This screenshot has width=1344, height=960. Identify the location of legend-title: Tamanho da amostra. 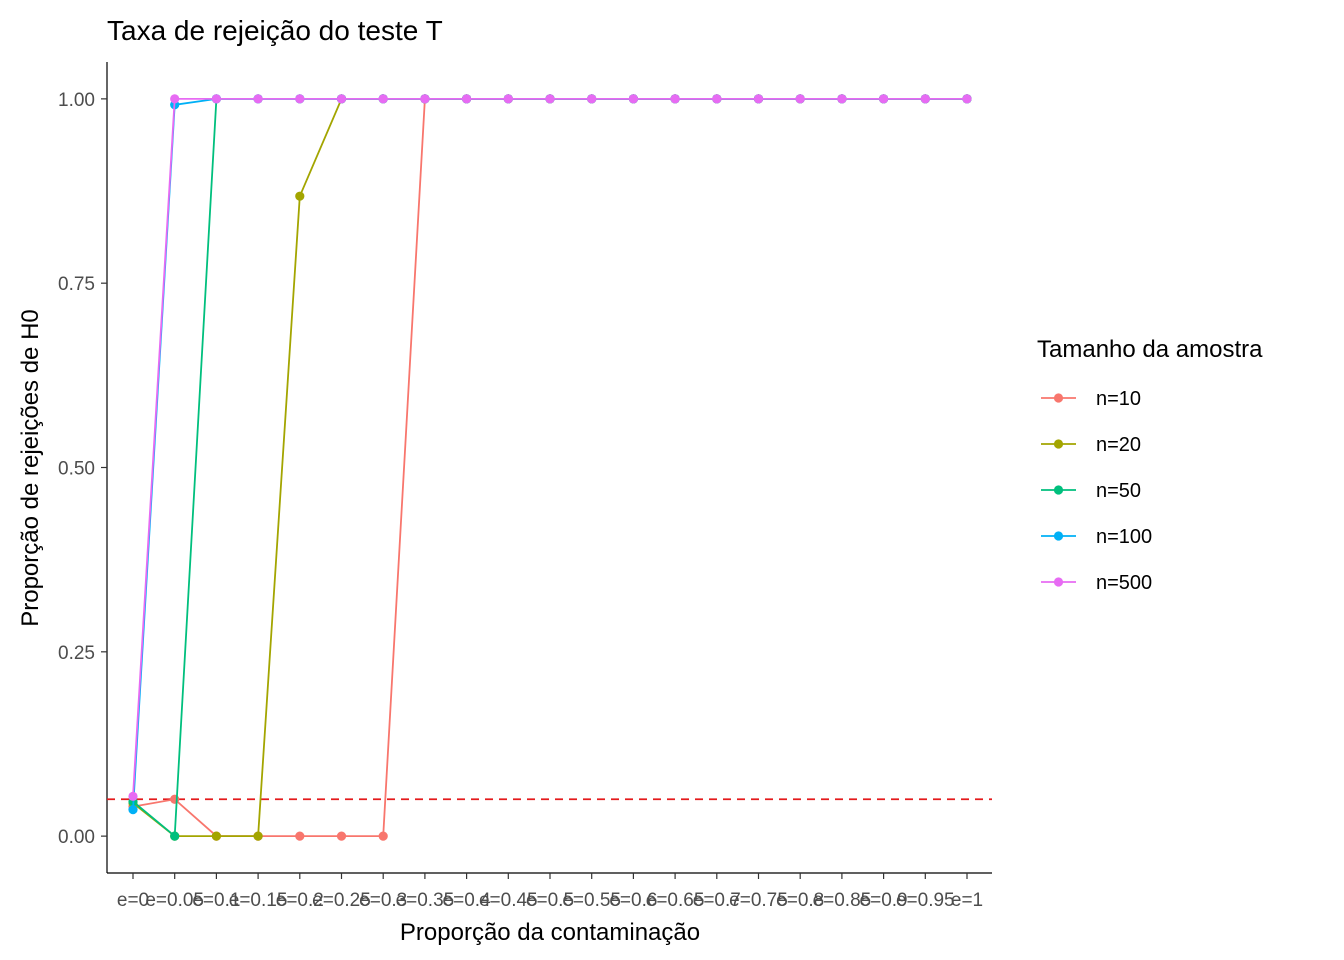
(1150, 349).